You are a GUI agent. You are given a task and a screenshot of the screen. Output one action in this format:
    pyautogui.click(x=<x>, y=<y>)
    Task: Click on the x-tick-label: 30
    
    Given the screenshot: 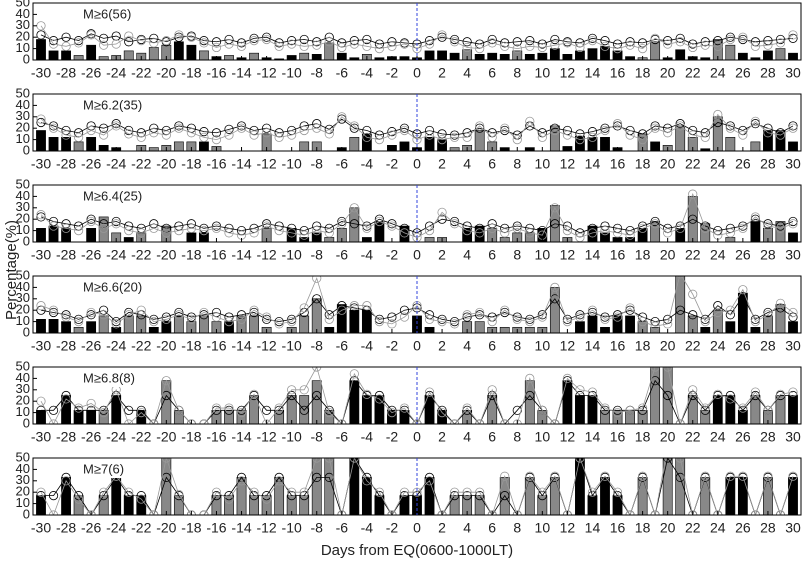 What is the action you would take?
    pyautogui.click(x=793, y=255)
    